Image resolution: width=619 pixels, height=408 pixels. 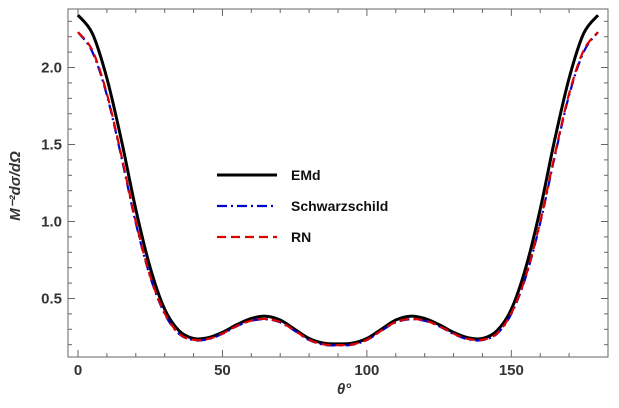 I want to click on y-axis-label: M⁻²dσ/dΩ, so click(x=15, y=186).